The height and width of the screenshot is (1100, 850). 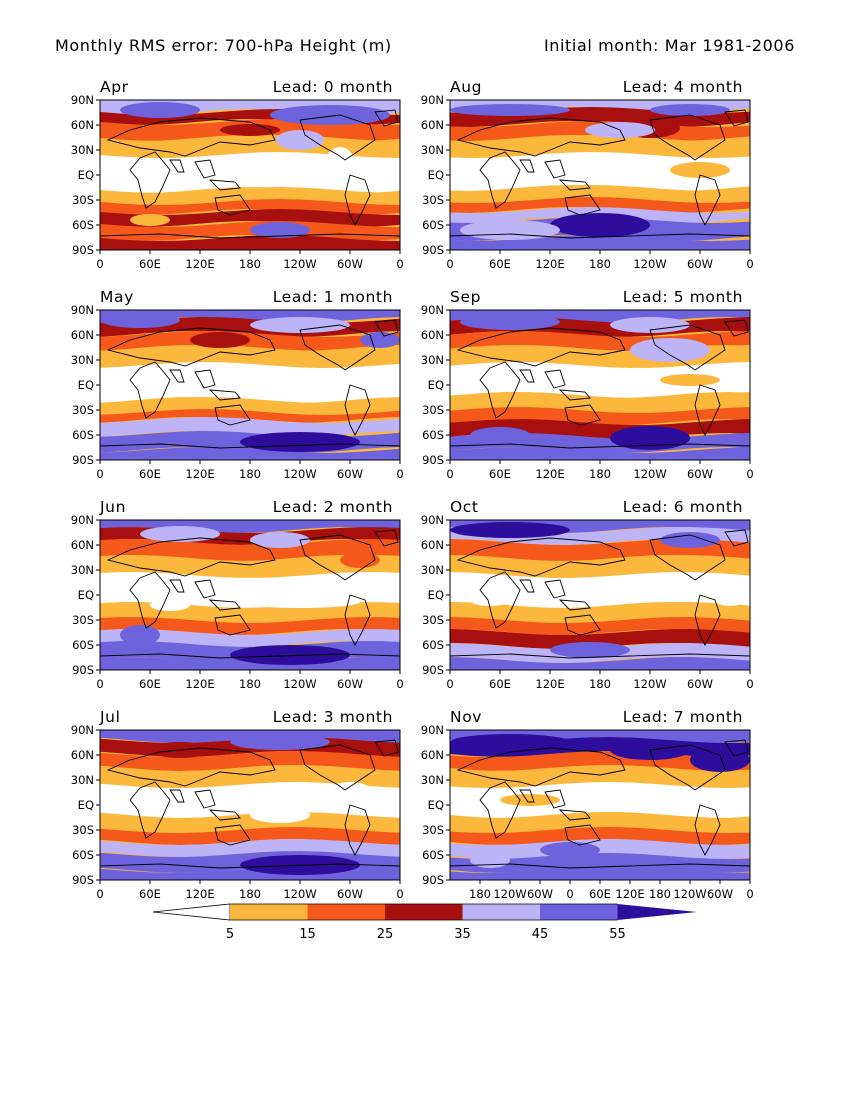 What do you see at coordinates (112, 507) in the screenshot?
I see `panel-month-label: Jun` at bounding box center [112, 507].